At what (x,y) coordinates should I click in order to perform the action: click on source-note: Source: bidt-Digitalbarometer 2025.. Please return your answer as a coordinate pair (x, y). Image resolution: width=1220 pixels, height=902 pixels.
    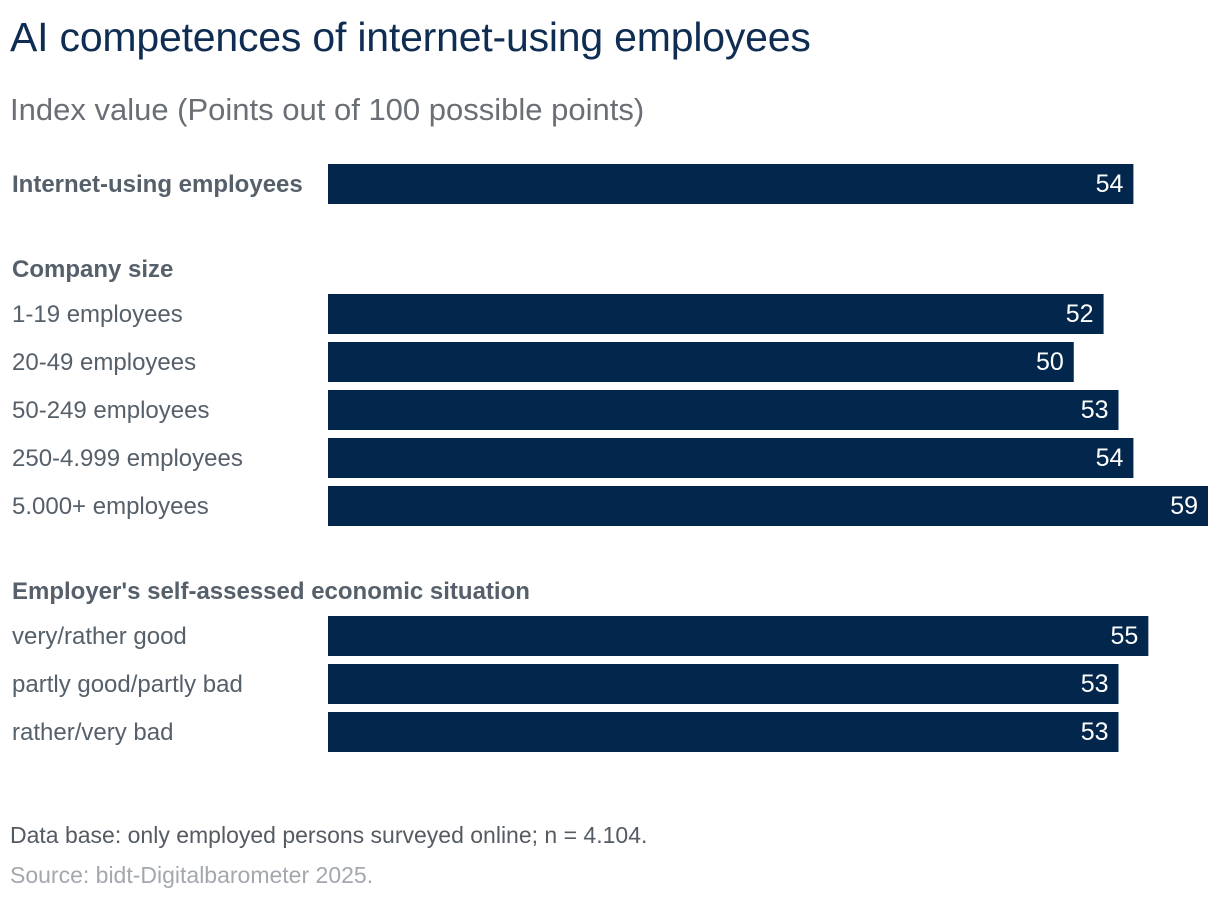
    Looking at the image, I should click on (192, 875).